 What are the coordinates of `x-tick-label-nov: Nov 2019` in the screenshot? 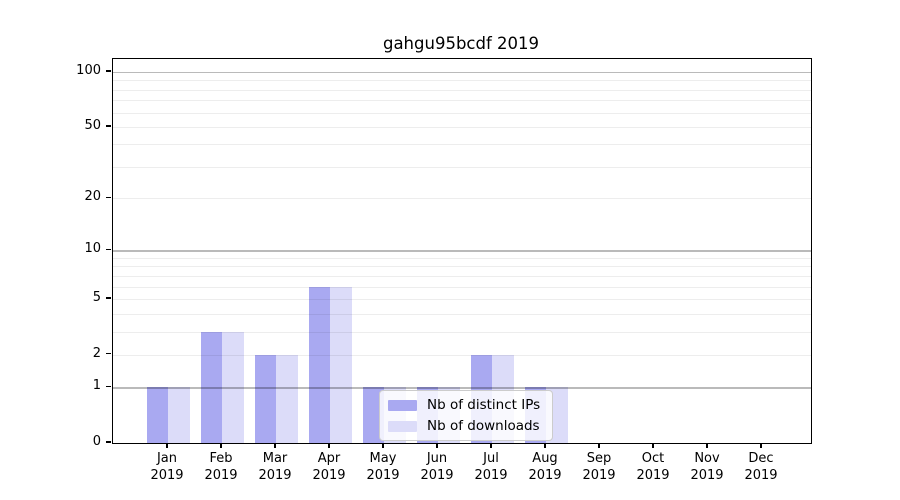 It's located at (707, 467).